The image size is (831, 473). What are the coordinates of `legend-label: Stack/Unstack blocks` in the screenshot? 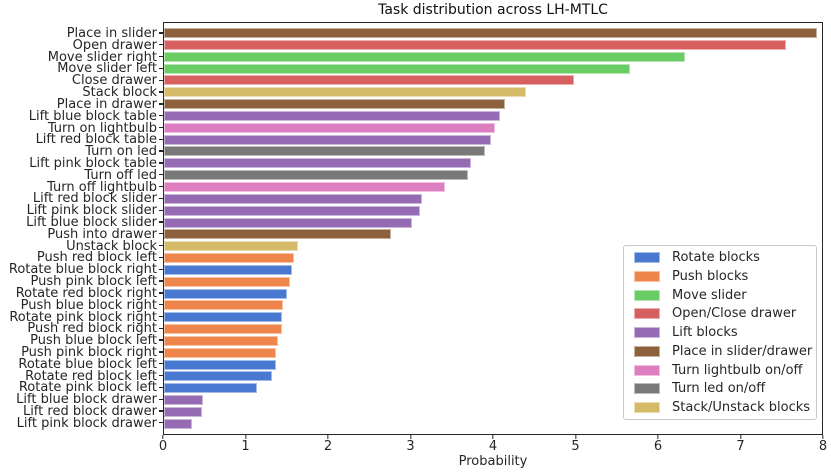 It's located at (741, 407).